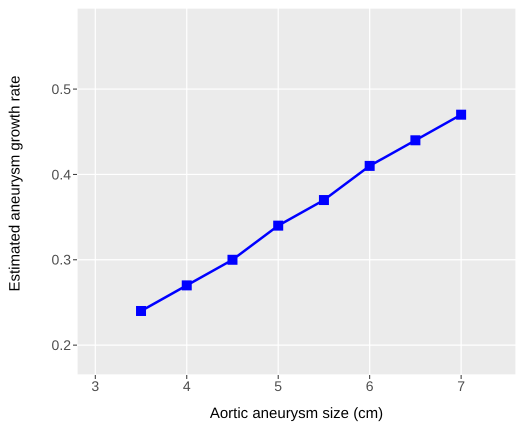 Image resolution: width=516 pixels, height=430 pixels. I want to click on y-axis-title: Estimated aneurysm growth rate, so click(15, 184).